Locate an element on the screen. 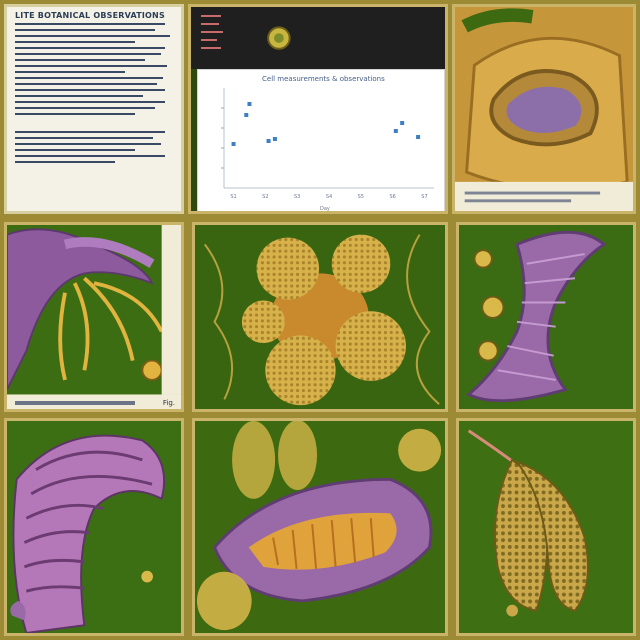 This screenshot has height=640, width=640. x-tick-label: S6 is located at coordinates (392, 197).